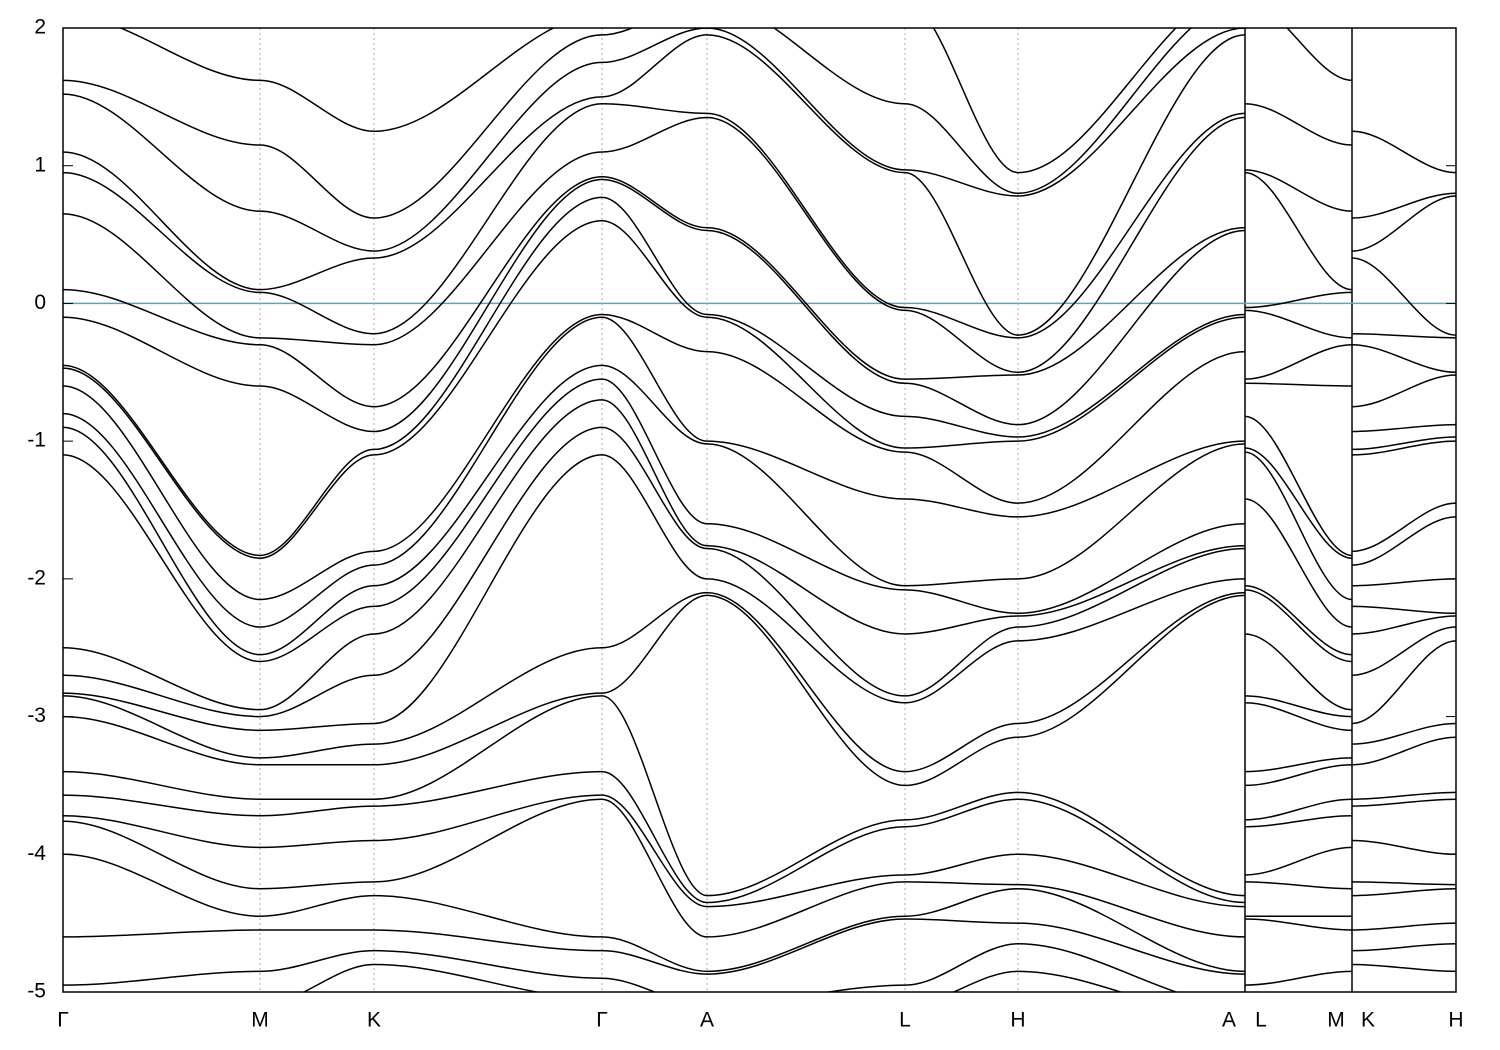 Image resolution: width=1500 pixels, height=1050 pixels. Describe the element at coordinates (36, 440) in the screenshot. I see `y-tick-label: -1` at that location.